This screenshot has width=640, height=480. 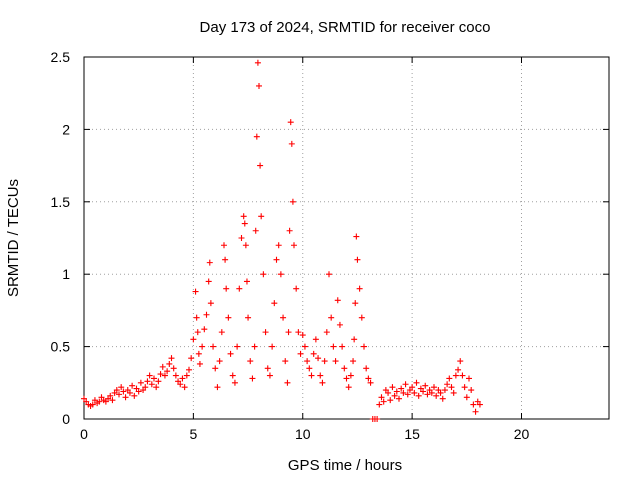 What do you see at coordinates (61, 202) in the screenshot?
I see `y-tick-label: 1.5` at bounding box center [61, 202].